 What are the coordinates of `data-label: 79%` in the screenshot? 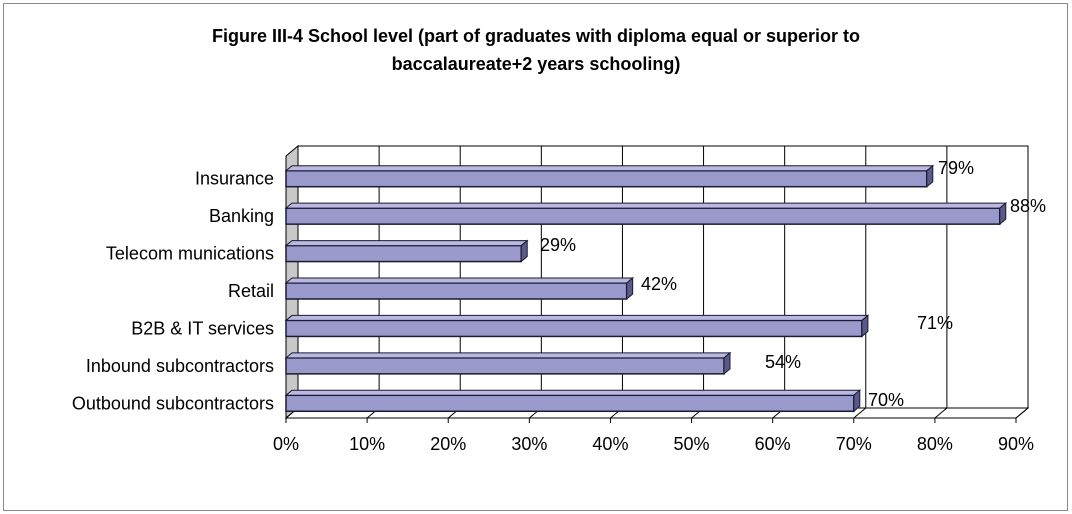 It's located at (956, 168).